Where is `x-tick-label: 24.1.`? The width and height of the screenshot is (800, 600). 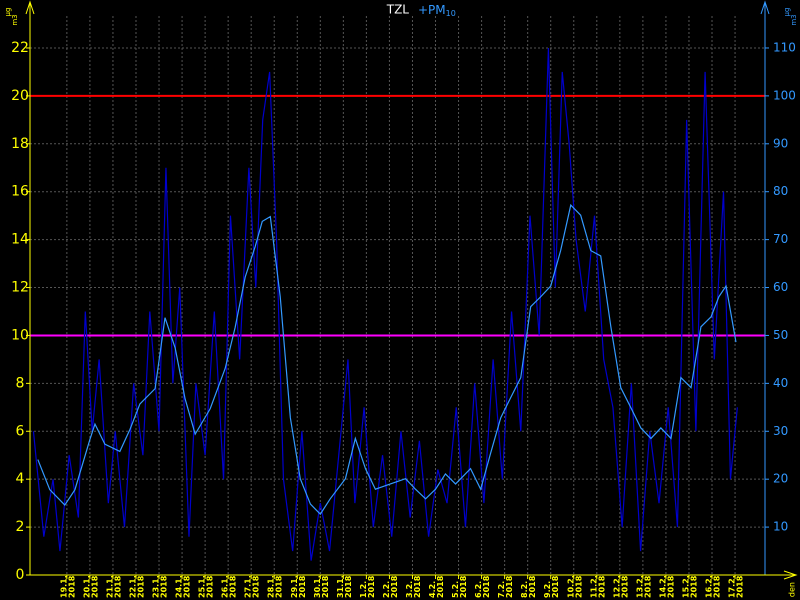 x-tick-label: 24.1. is located at coordinates (179, 586).